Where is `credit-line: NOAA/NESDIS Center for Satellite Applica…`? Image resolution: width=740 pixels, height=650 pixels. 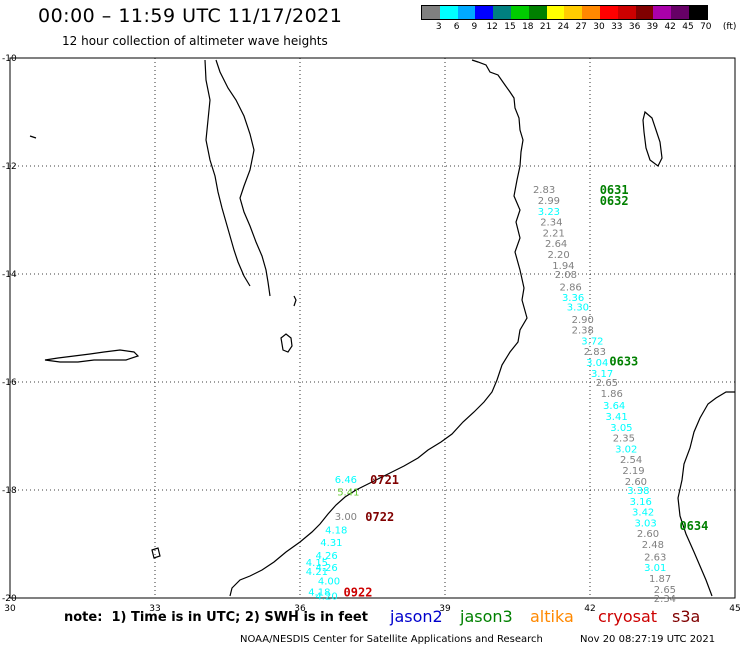 credit-line: NOAA/NESDIS Center for Satellite Applica… is located at coordinates (391, 639).